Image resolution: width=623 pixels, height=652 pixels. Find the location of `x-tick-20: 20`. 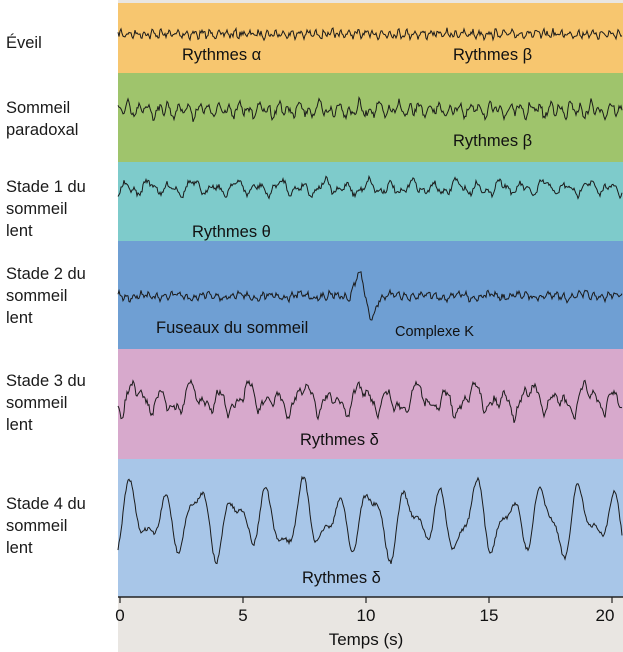

x-tick-20: 20 is located at coordinates (605, 615).